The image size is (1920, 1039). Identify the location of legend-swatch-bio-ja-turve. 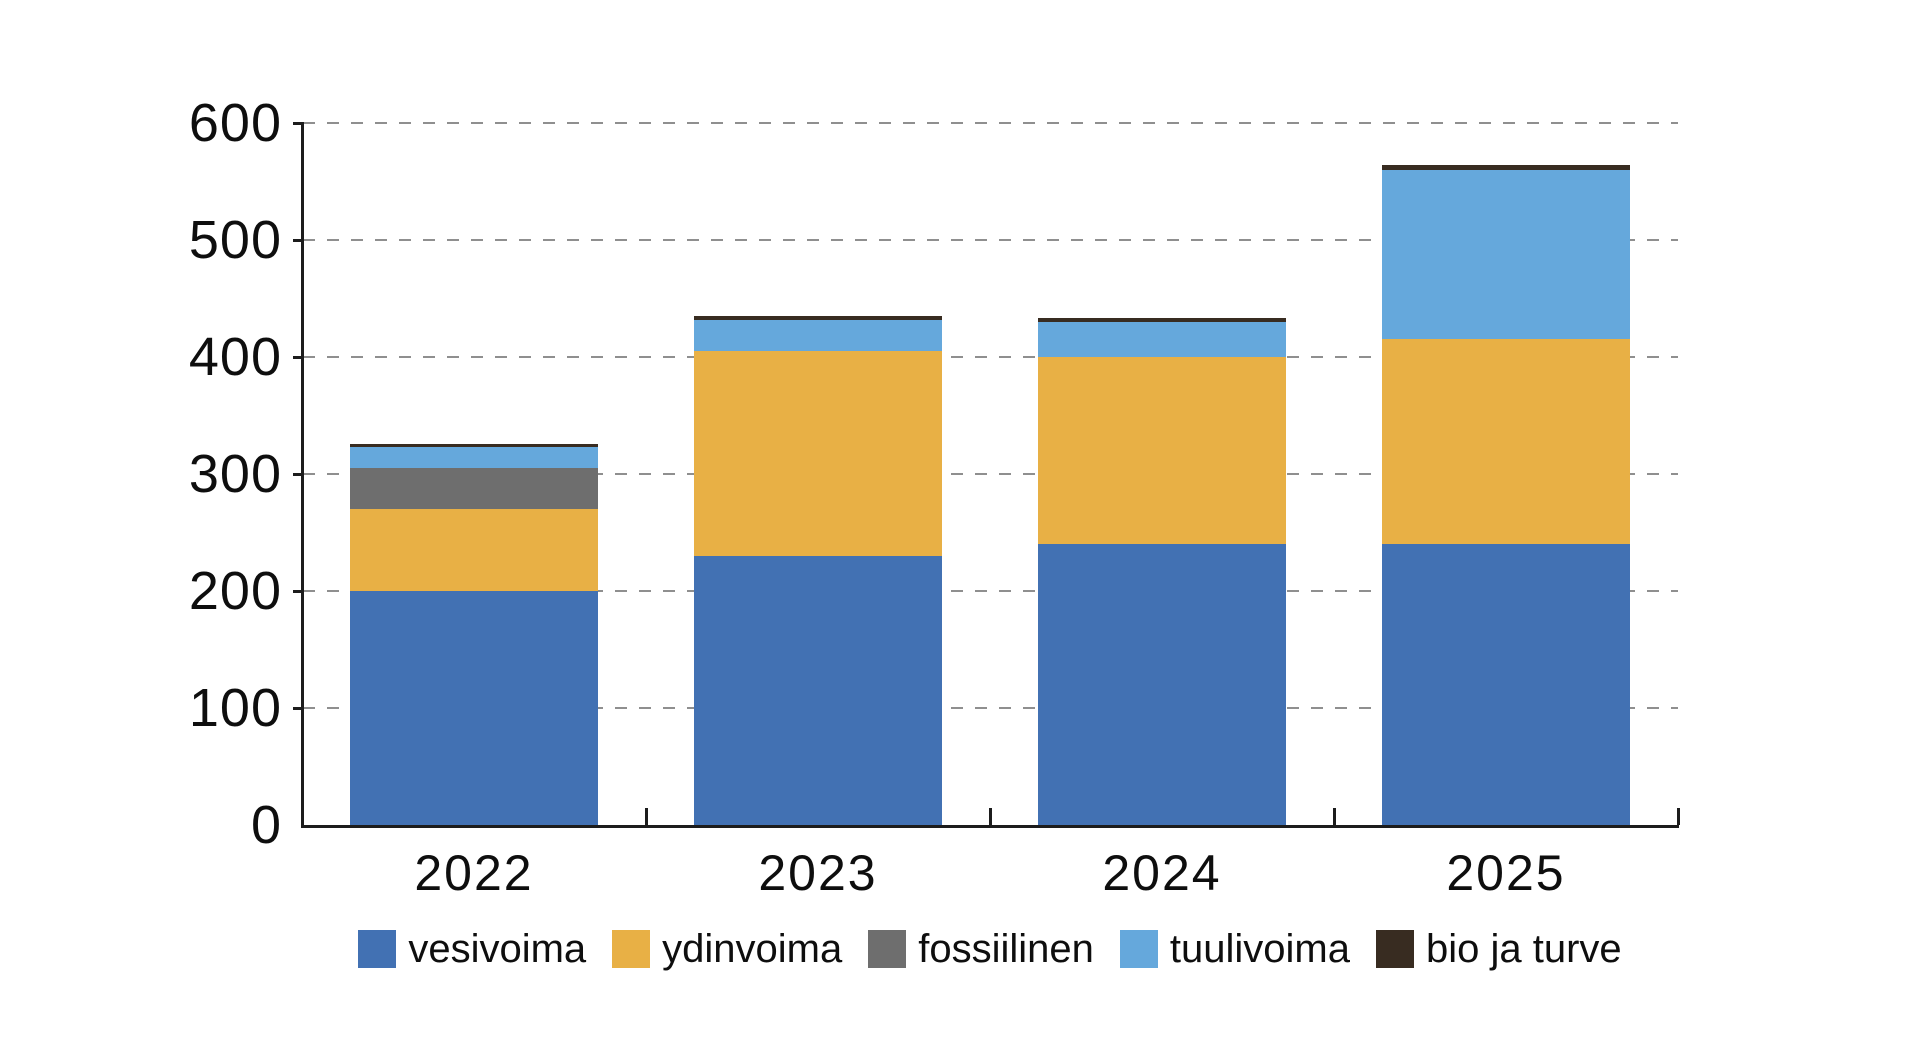
(1394, 949).